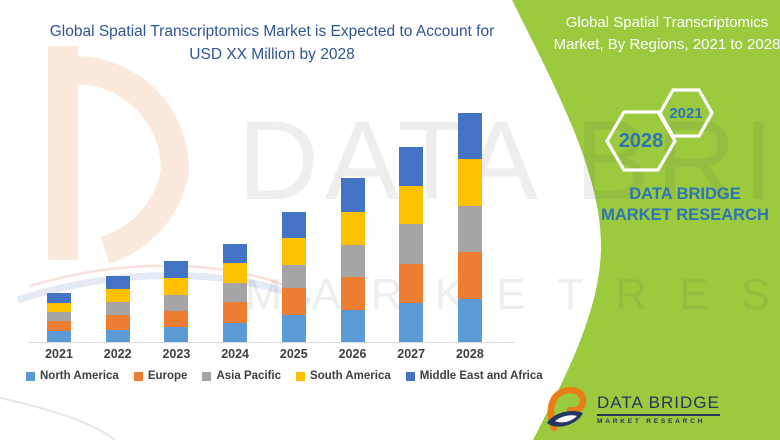 This screenshot has width=780, height=445. I want to click on stacked-bar-2023, so click(176, 301).